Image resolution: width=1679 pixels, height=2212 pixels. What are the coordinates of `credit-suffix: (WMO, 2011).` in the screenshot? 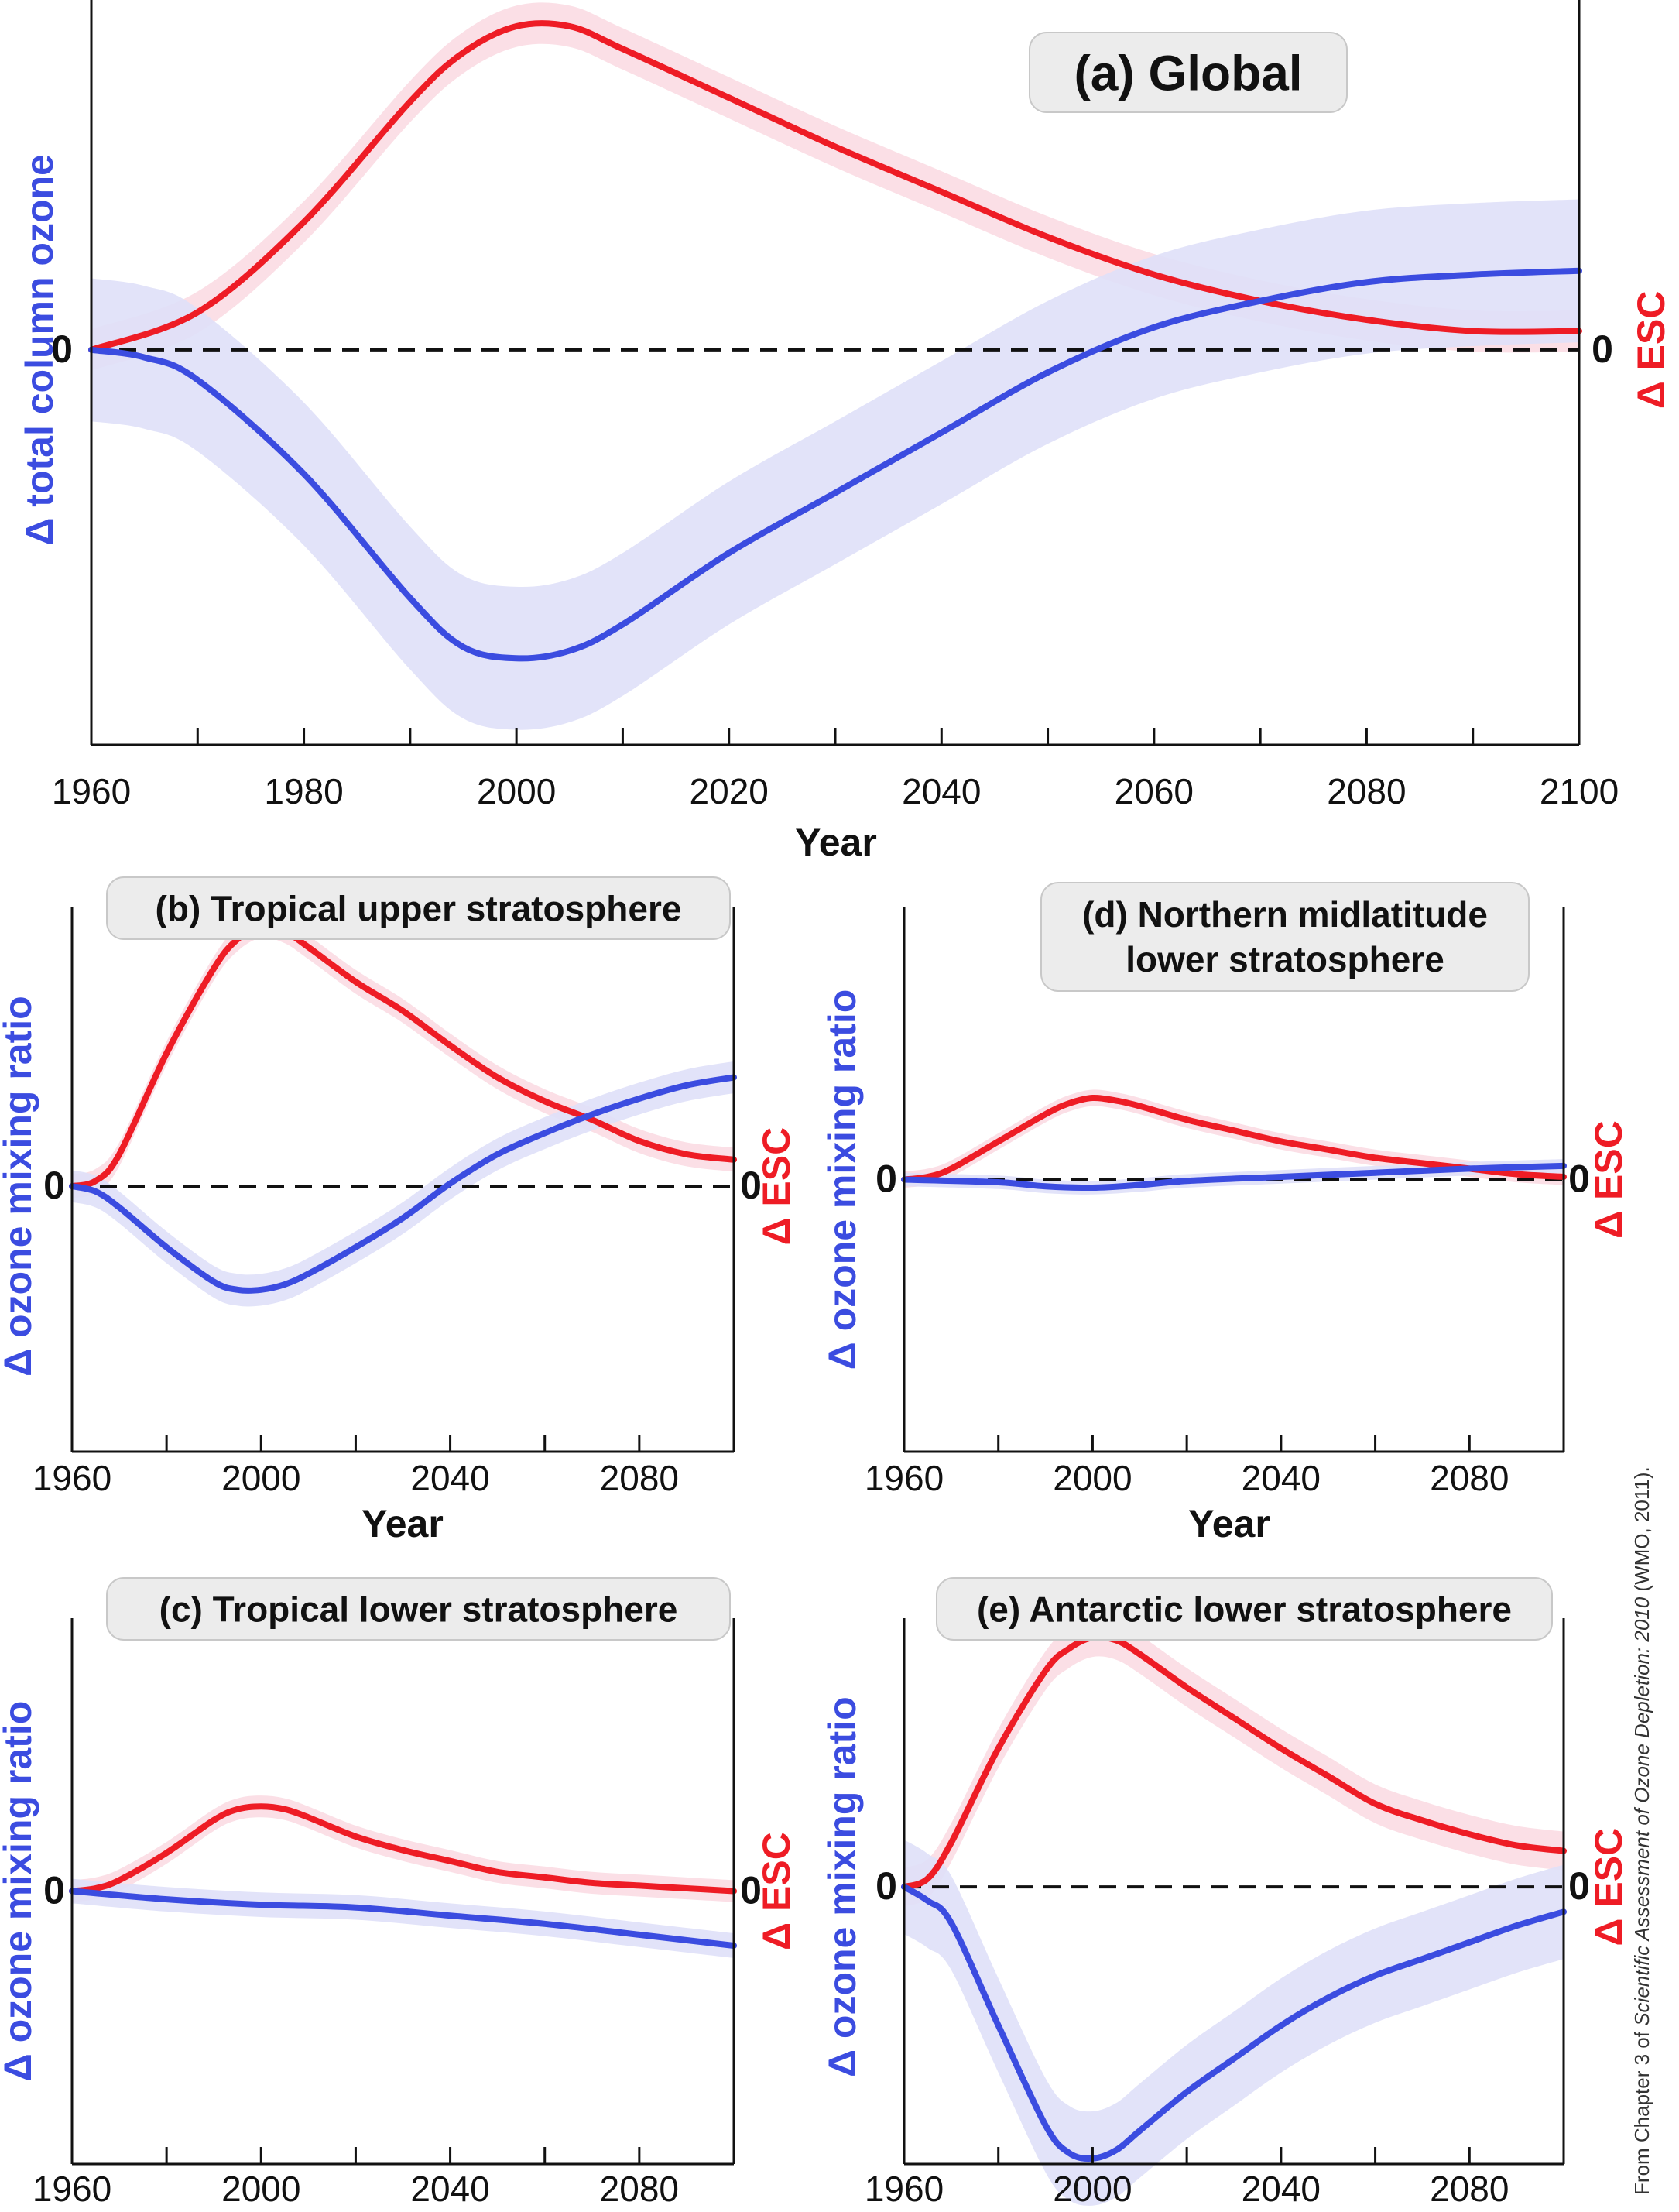 It's located at (1642, 1531).